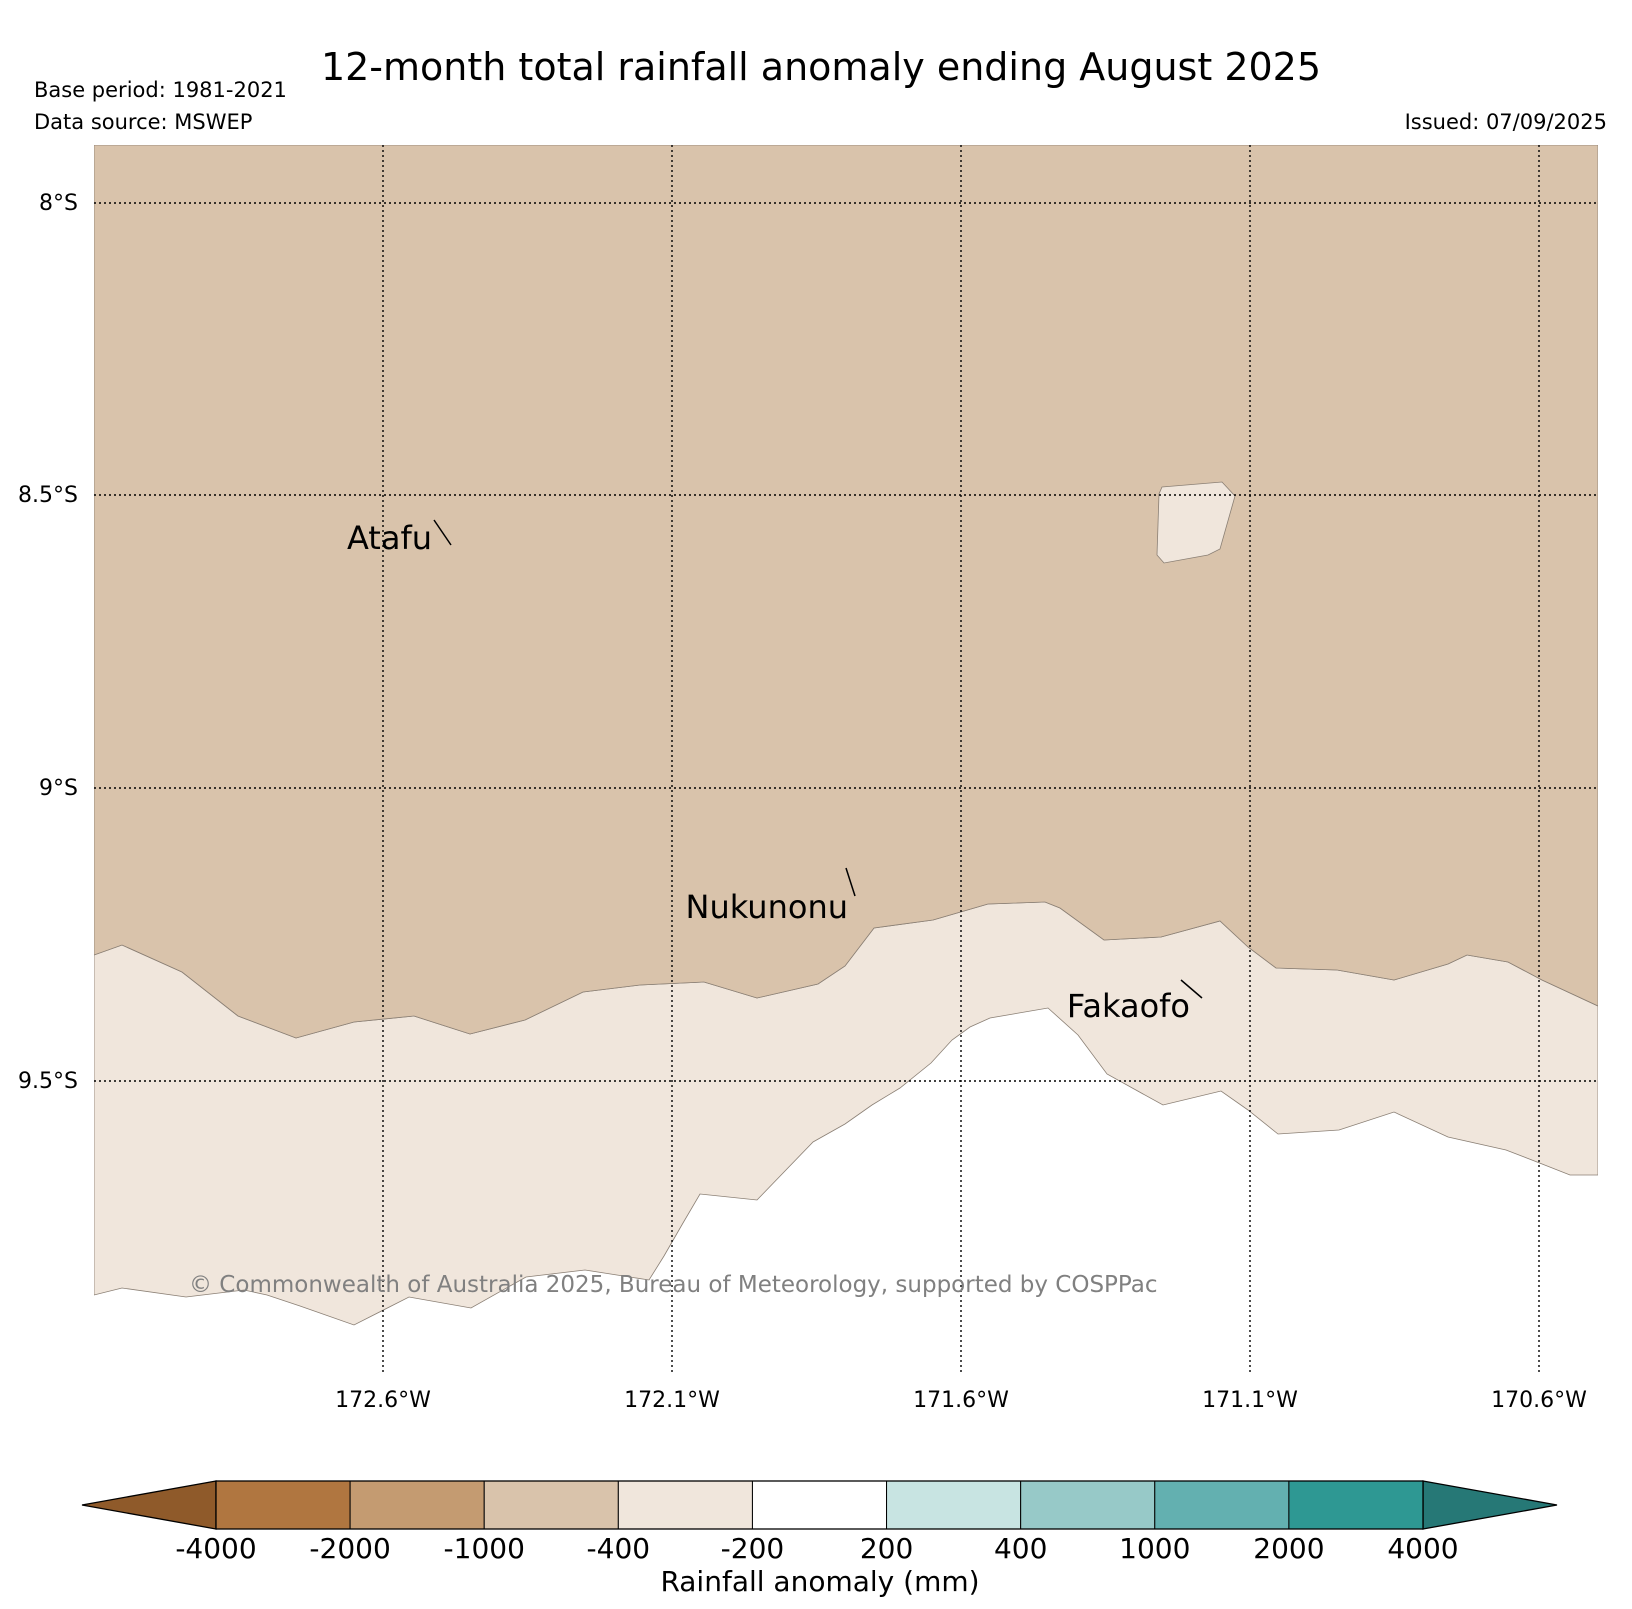  I want to click on colorbar-tick-label: 400, so click(1020, 1548).